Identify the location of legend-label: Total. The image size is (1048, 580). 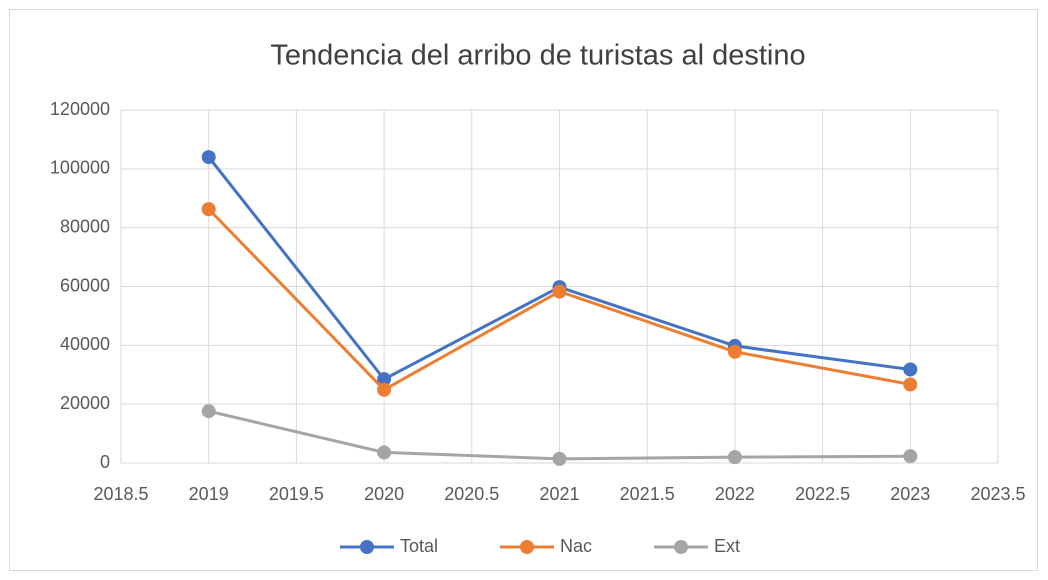
(419, 546).